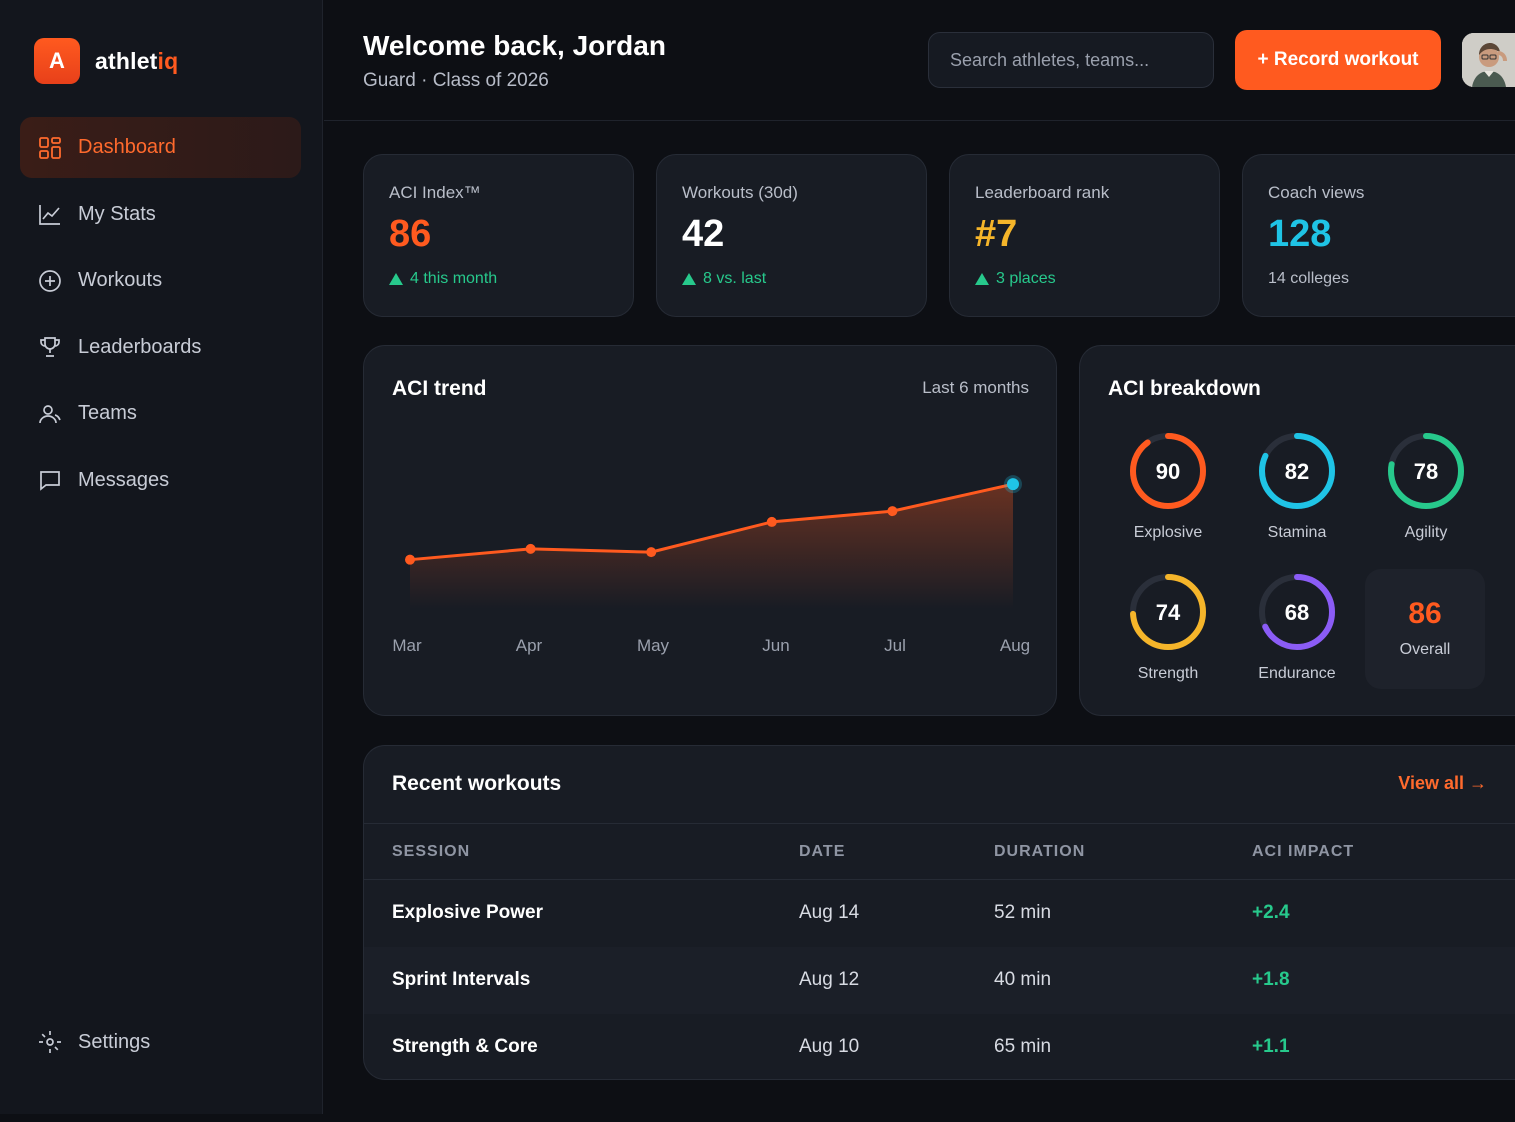 This screenshot has height=1122, width=1515. I want to click on stat-delta: 4 this month, so click(443, 279).